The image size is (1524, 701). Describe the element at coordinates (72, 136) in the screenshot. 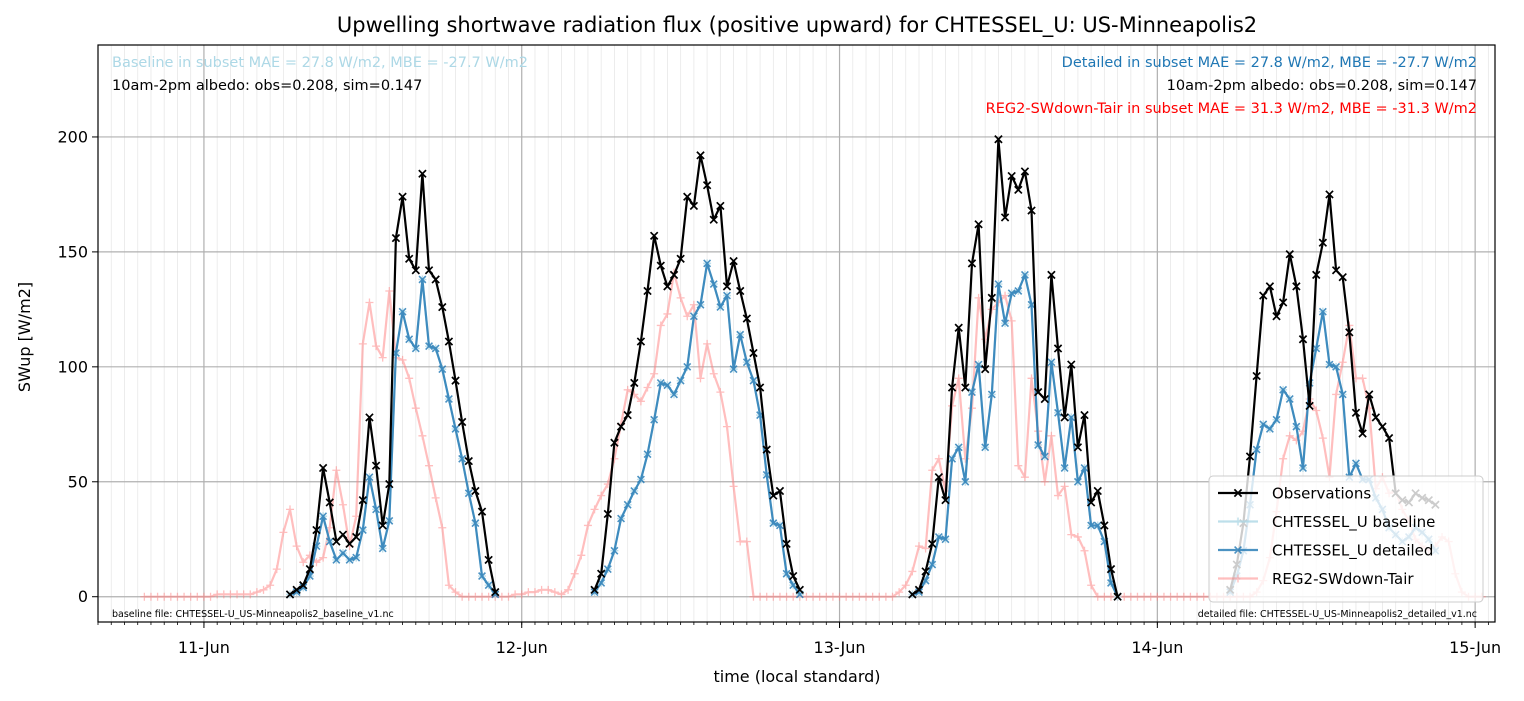

I see `y-tick-label: 200` at that location.